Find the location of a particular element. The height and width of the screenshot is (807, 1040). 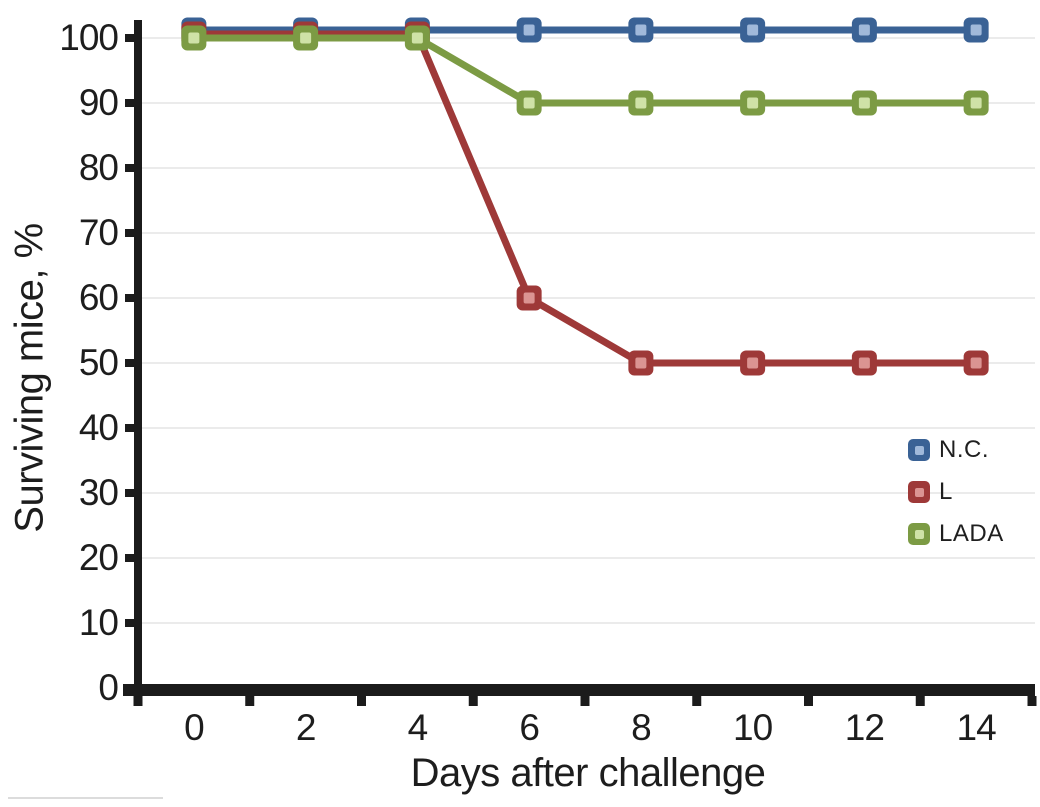

y-axis-title: Surviving mice, % is located at coordinates (29, 378).